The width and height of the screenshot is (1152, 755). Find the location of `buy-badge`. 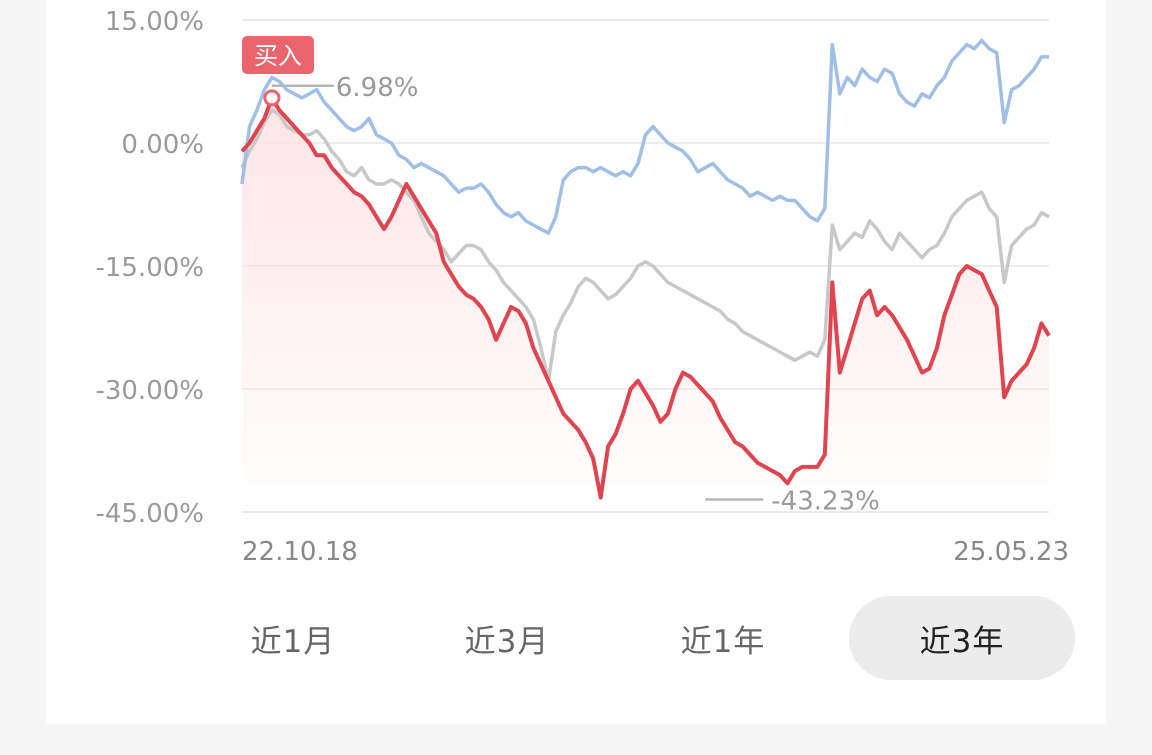

buy-badge is located at coordinates (278, 55).